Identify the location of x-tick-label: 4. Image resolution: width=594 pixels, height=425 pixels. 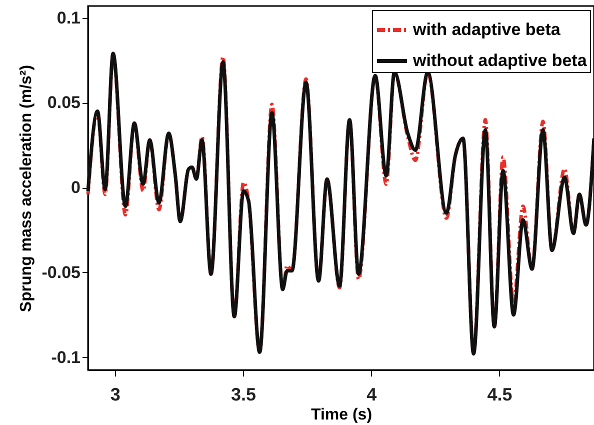
(371, 394).